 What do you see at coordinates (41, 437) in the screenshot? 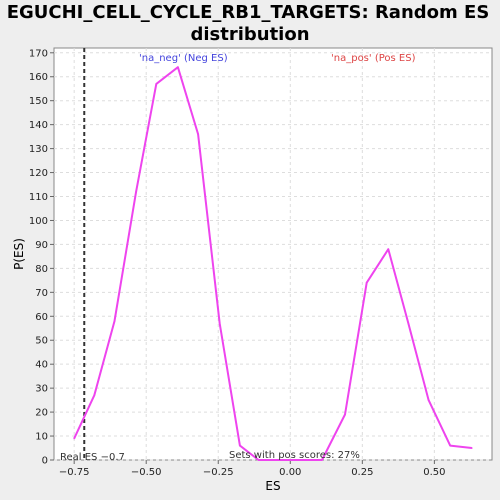
I see `y-tick-label: 10` at bounding box center [41, 437].